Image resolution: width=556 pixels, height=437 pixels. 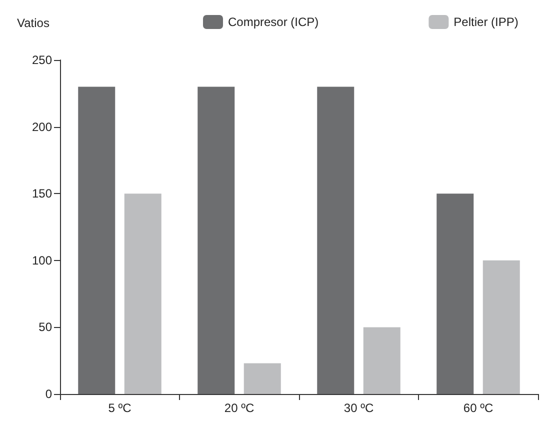 What do you see at coordinates (45, 327) in the screenshot?
I see `y-tick-label: 50` at bounding box center [45, 327].